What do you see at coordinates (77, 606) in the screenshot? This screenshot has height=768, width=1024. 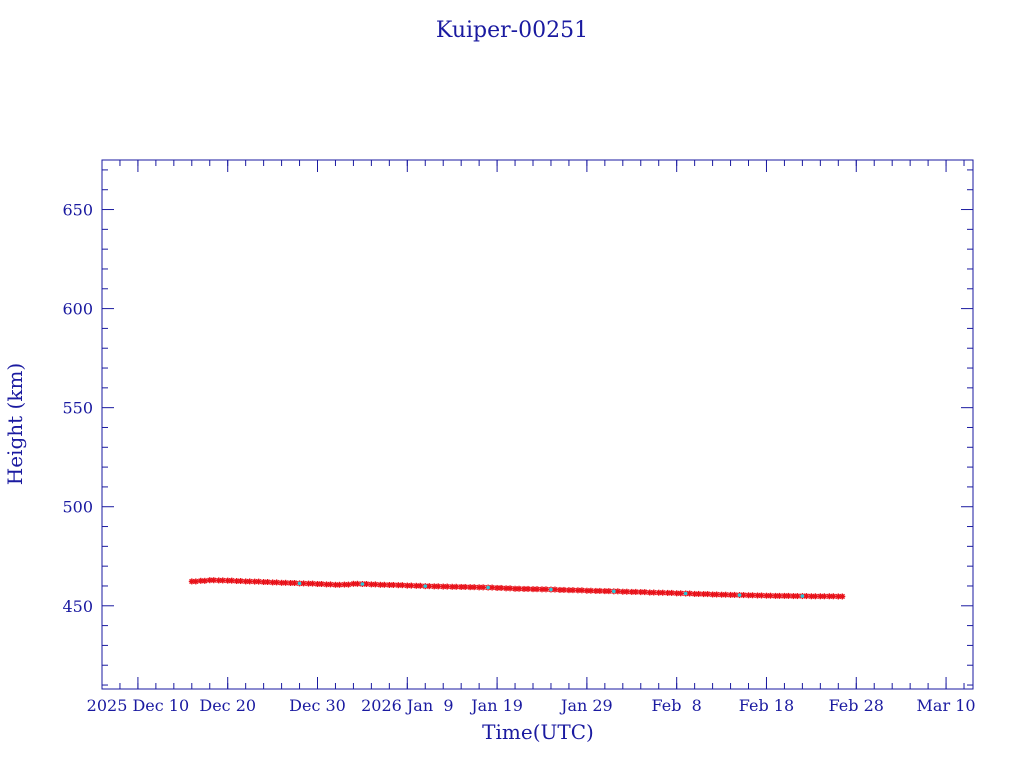 I see `y-tick-label: 450` at bounding box center [77, 606].